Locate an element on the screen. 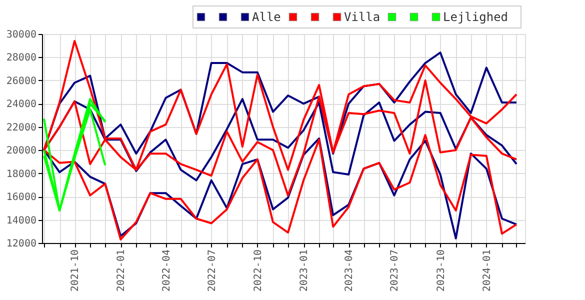  y-tick-label: 12000 is located at coordinates (21, 244).